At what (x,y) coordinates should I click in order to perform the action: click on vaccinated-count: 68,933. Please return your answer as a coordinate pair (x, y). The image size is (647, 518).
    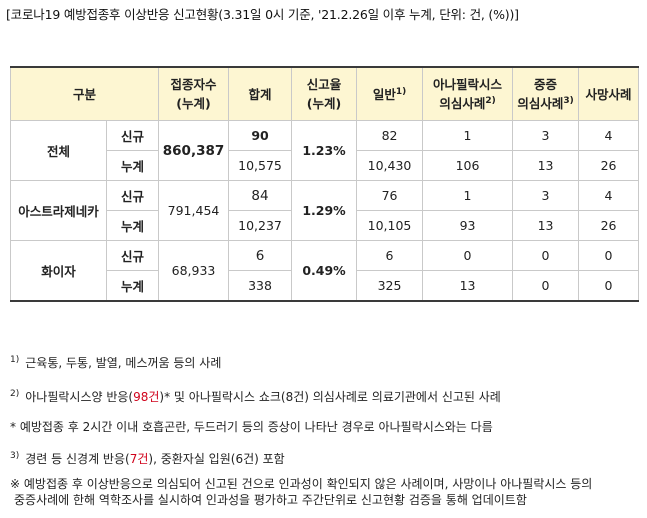
    Looking at the image, I should click on (194, 271).